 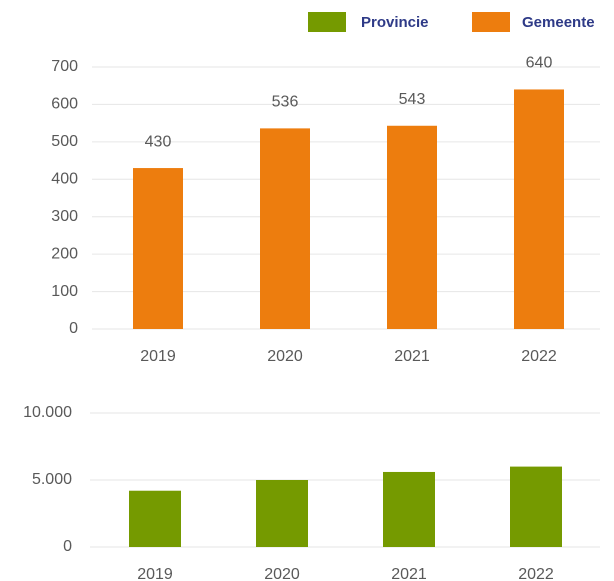 What do you see at coordinates (558, 22) in the screenshot?
I see `legend-label: Gemeente` at bounding box center [558, 22].